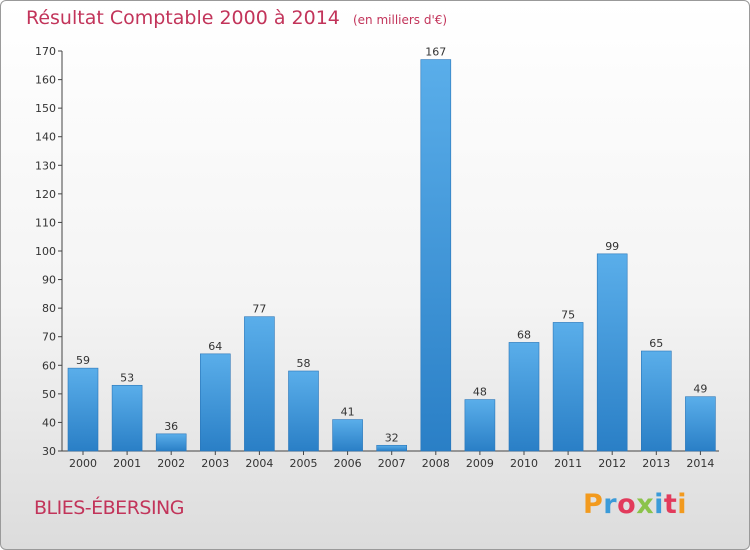  I want to click on bar-2007, so click(392, 448).